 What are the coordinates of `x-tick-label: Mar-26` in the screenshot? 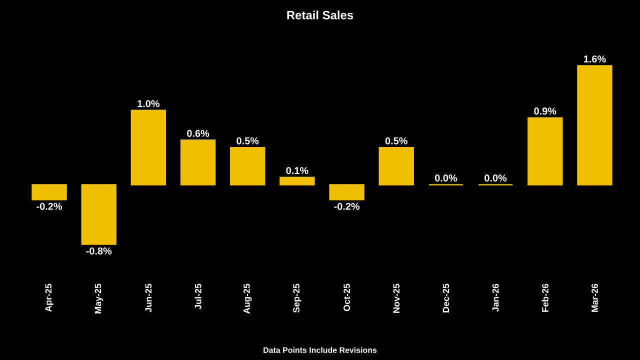 It's located at (595, 298).